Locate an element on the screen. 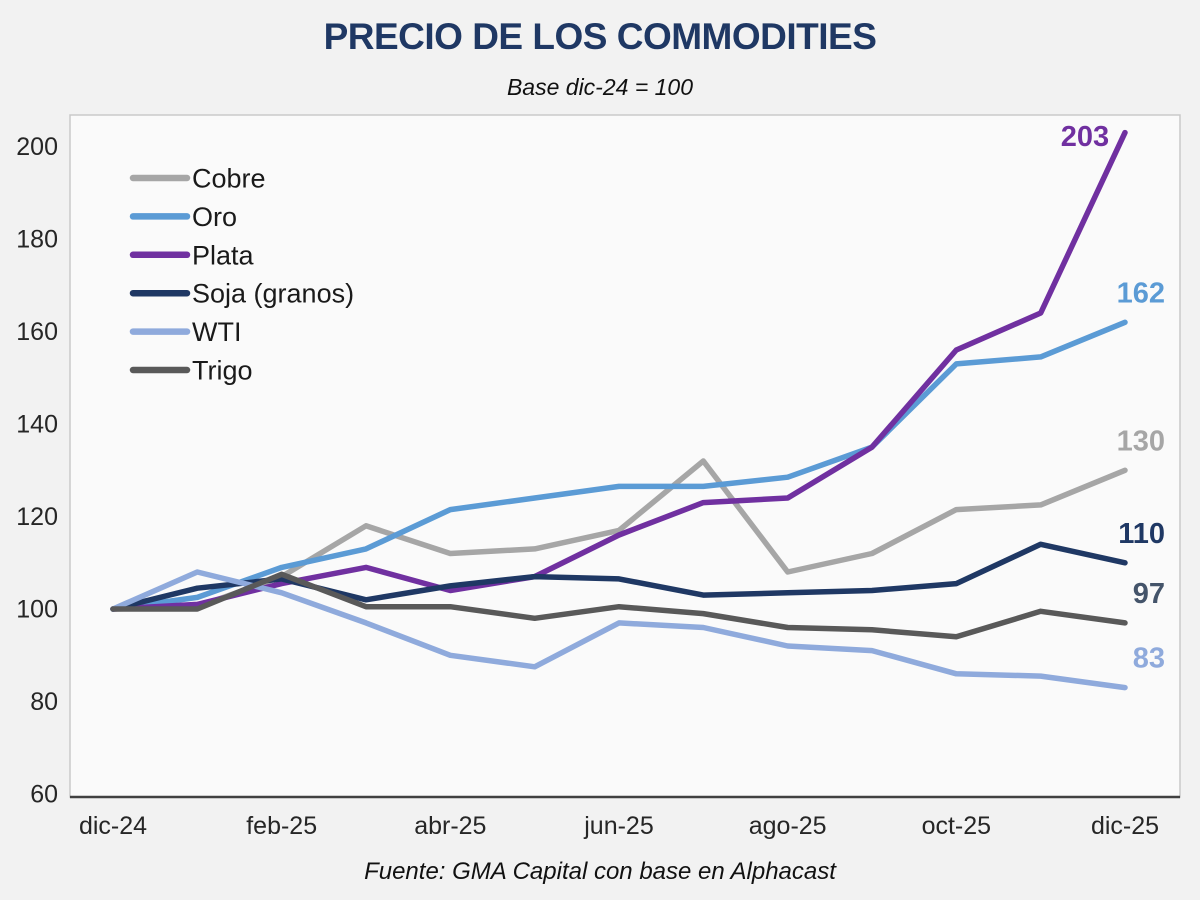 This screenshot has width=1200, height=900. end-value-label: 110 is located at coordinates (1141, 534).